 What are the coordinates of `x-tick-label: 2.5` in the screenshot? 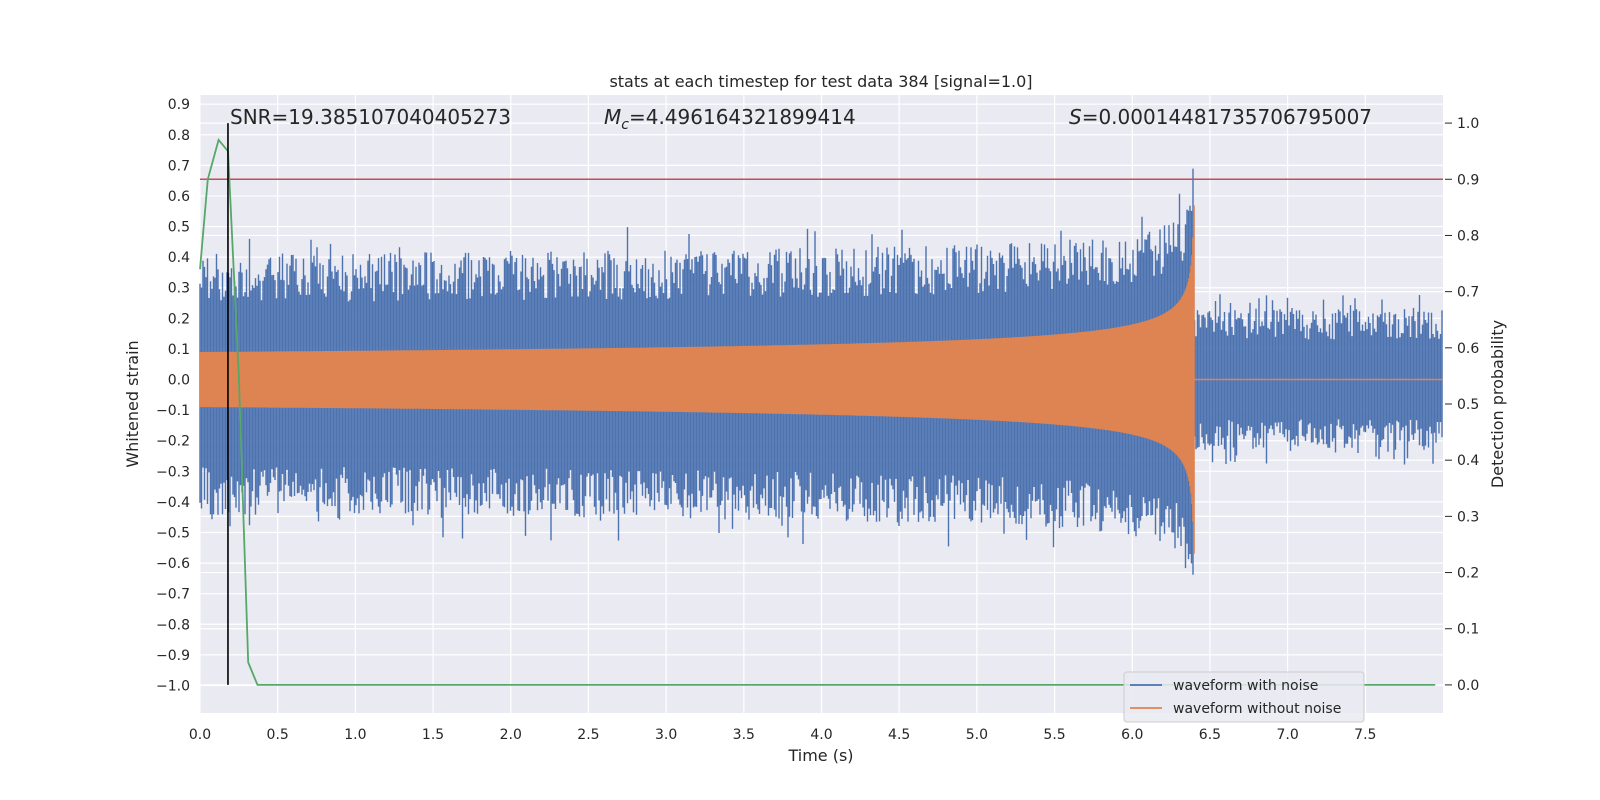 It's located at (588, 735).